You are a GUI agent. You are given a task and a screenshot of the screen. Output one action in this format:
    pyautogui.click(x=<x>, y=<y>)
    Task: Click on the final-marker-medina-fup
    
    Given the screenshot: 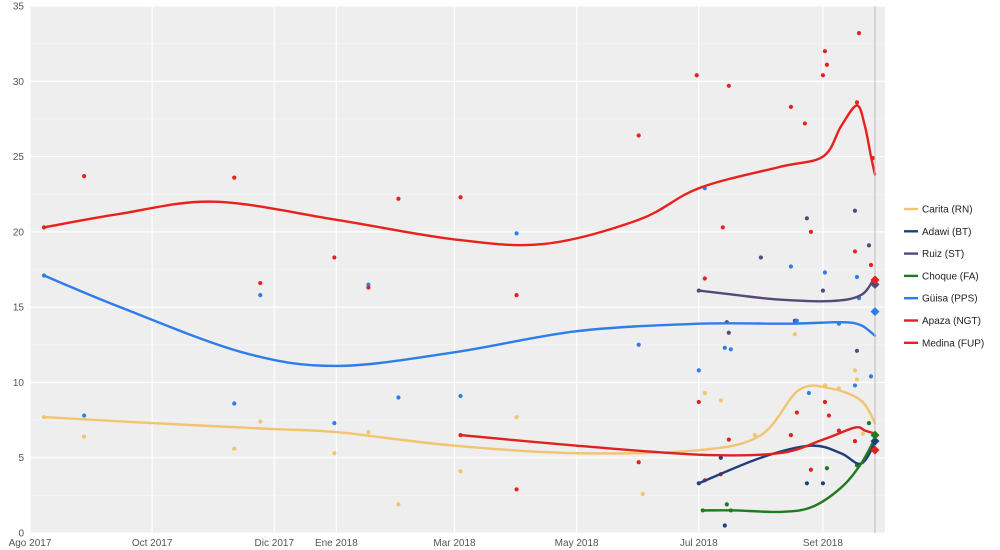 What is the action you would take?
    pyautogui.click(x=875, y=280)
    